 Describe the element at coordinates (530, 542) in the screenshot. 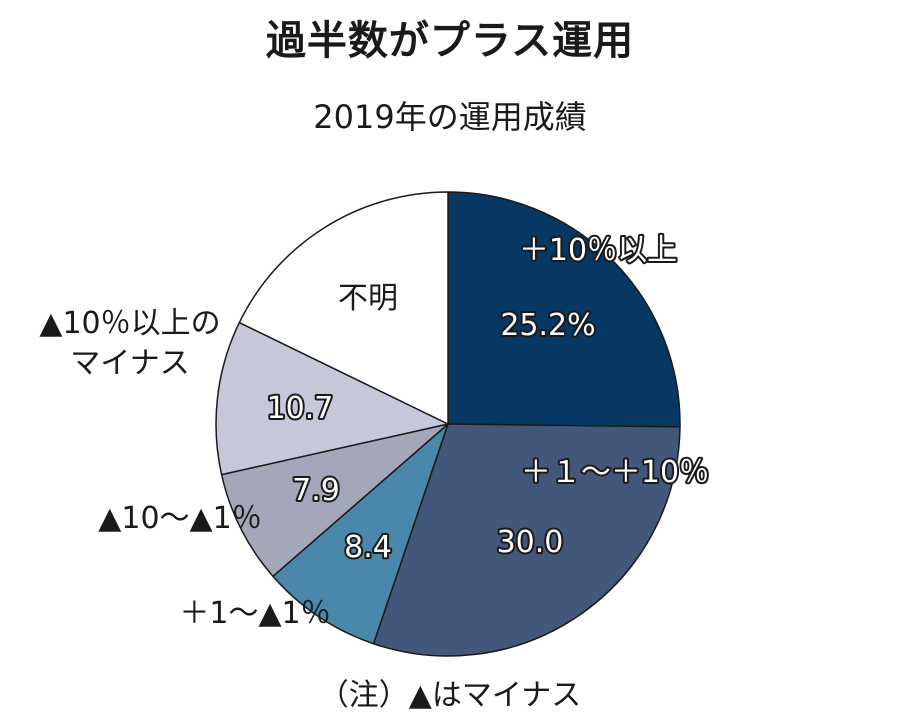

I see `slice-value-label: 30.0` at that location.